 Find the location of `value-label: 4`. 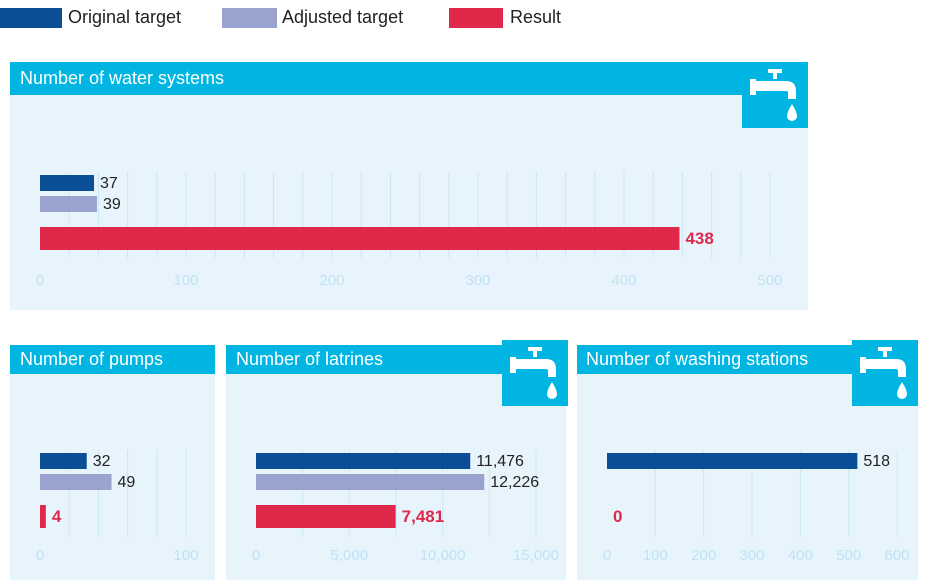

value-label: 4 is located at coordinates (57, 516).